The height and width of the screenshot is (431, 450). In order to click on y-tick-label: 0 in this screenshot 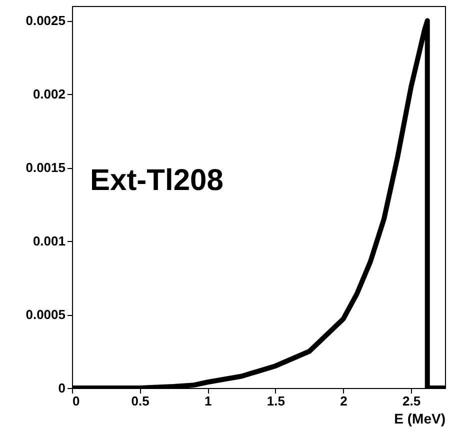, I will do `click(62, 388)`.